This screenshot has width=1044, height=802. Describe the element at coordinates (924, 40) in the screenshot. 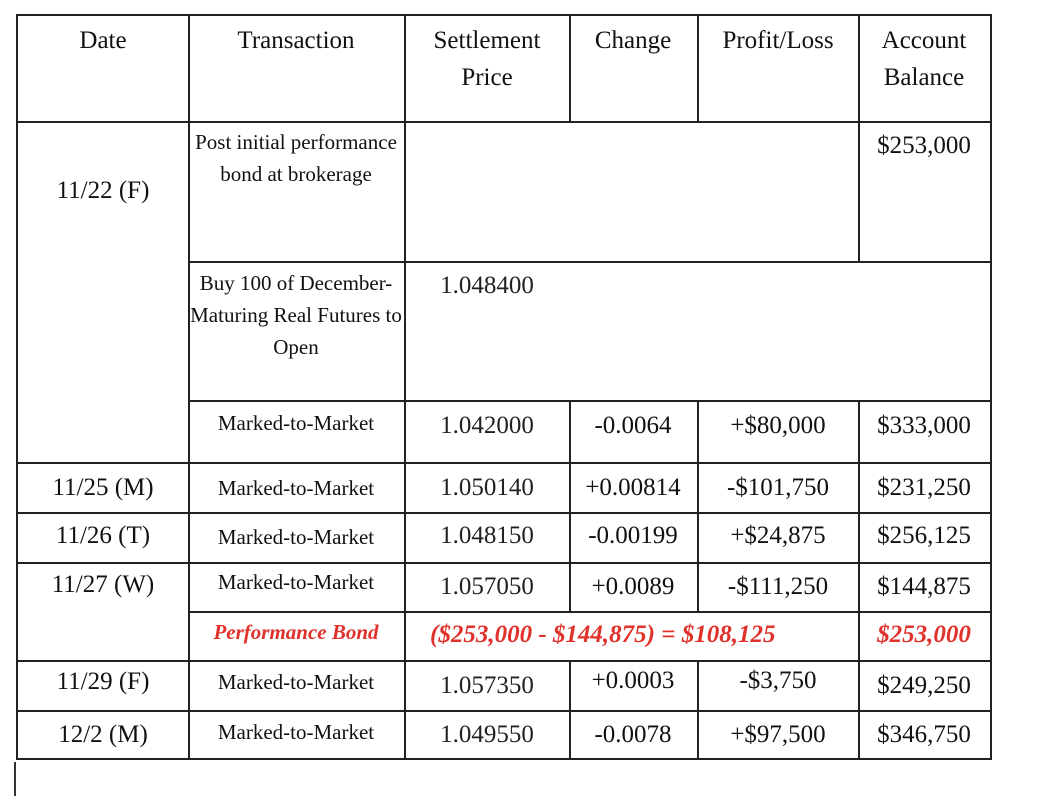

I see `header-balance-line1: Account` at that location.